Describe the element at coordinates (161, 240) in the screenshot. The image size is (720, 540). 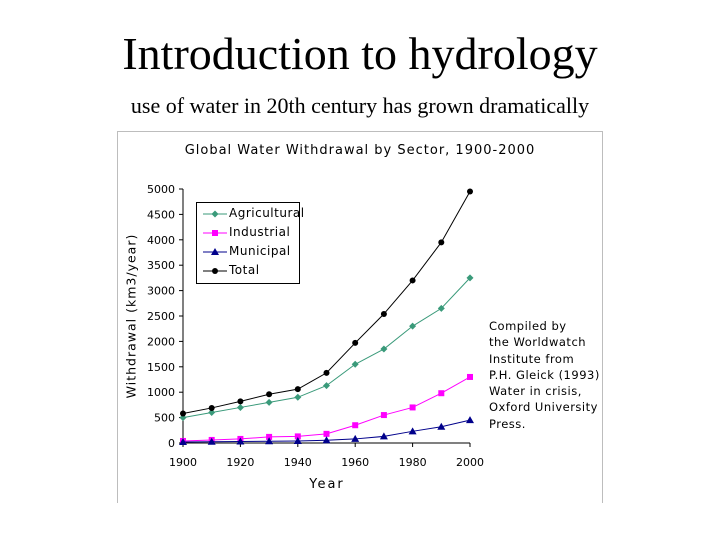
I see `y-tick-label: 4000` at that location.